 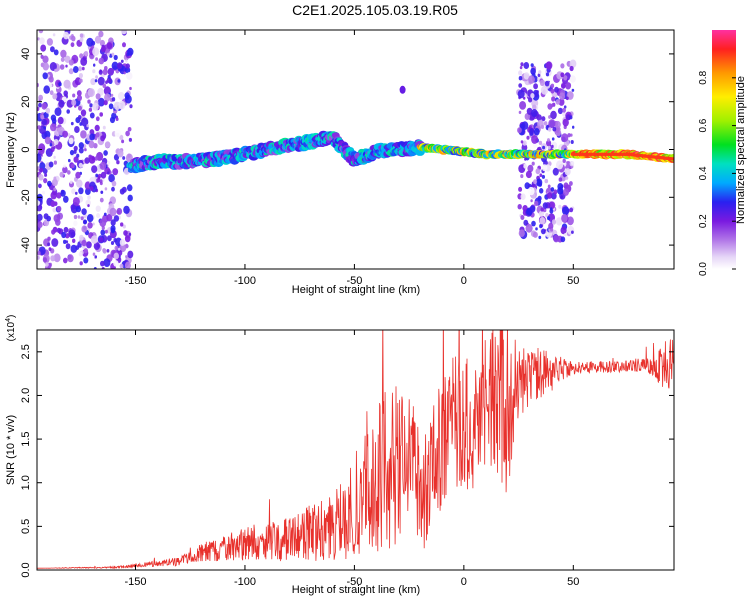 I want to click on colorbar-tick-label: 0.8, so click(x=703, y=77).